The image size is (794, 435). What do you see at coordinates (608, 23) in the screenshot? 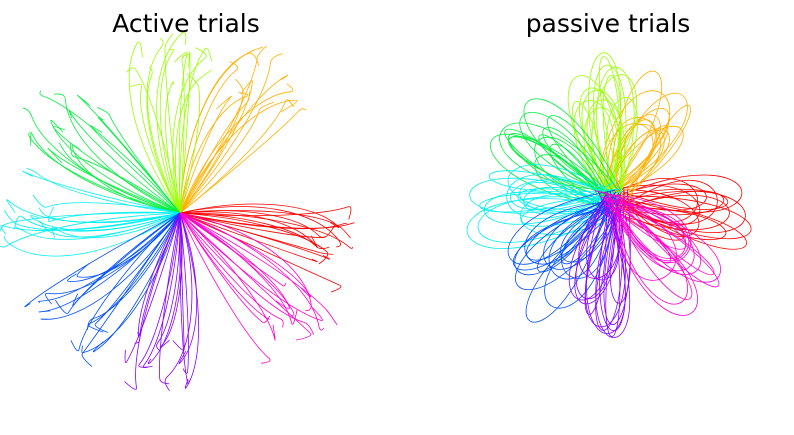
I see `chart-title: passive trials` at bounding box center [608, 23].